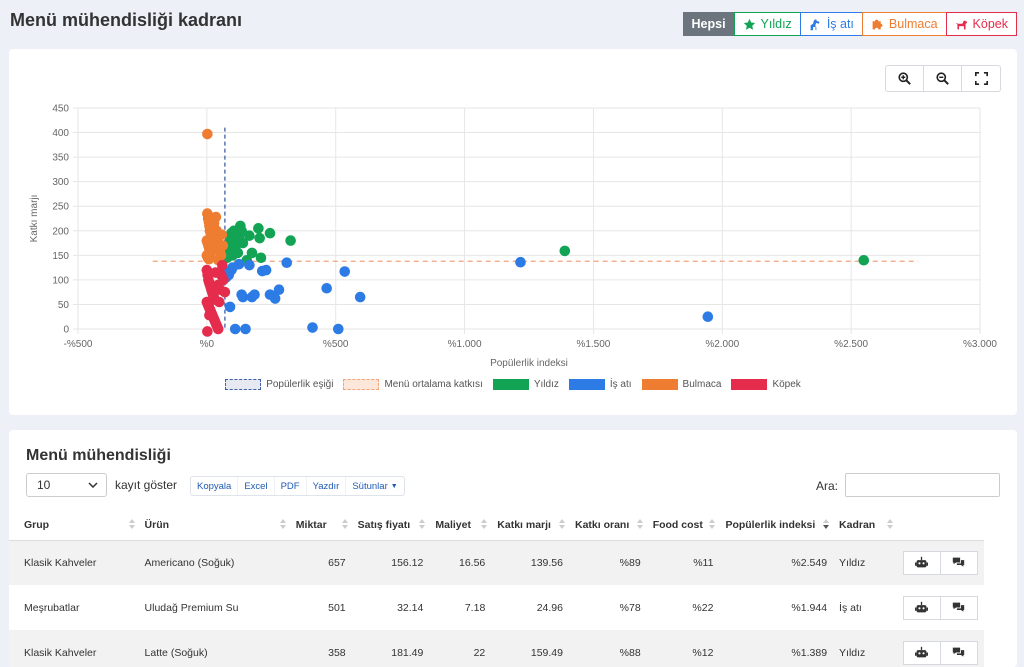 The width and height of the screenshot is (1024, 667). Describe the element at coordinates (546, 384) in the screenshot. I see `legend-label: Yıldız` at that location.